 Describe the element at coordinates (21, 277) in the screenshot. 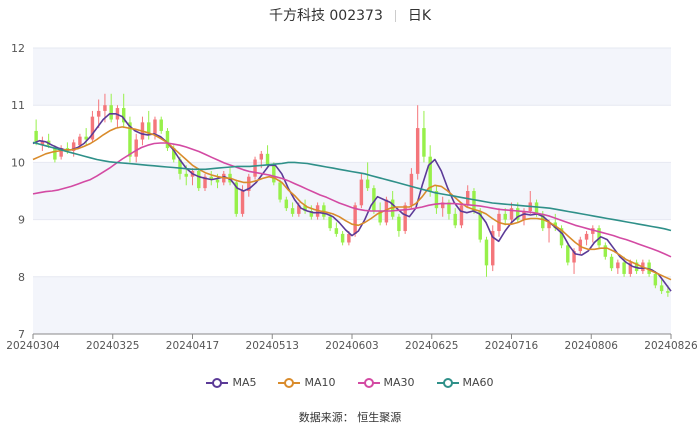

I see `y-tick-label: 8` at that location.